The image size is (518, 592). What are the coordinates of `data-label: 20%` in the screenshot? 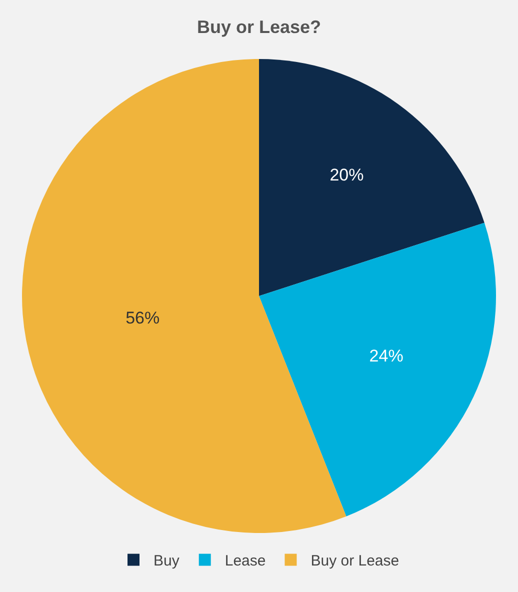 It's located at (347, 175).